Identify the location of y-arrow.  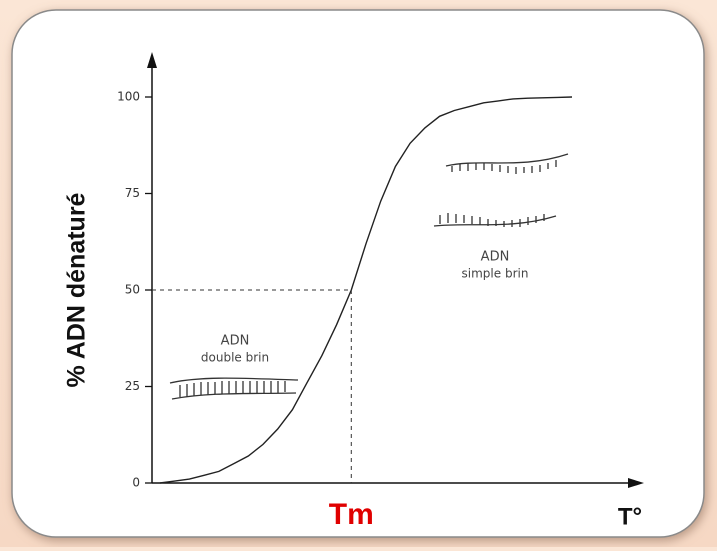
(152, 60).